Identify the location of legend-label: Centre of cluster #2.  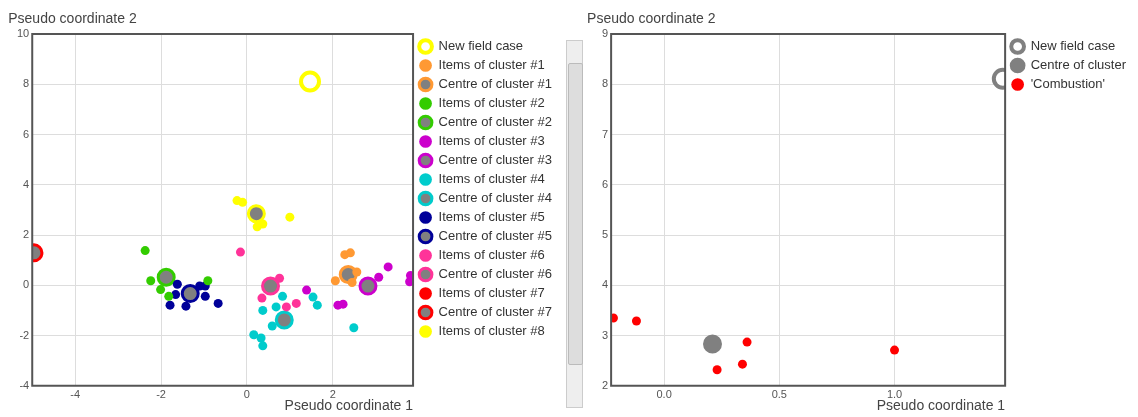
(495, 122).